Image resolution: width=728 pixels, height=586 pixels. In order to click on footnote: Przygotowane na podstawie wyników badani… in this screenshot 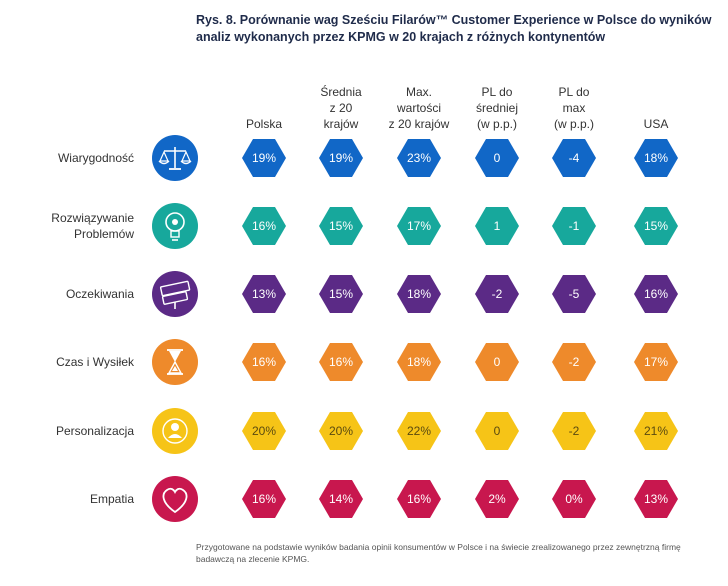, I will do `click(438, 553)`.